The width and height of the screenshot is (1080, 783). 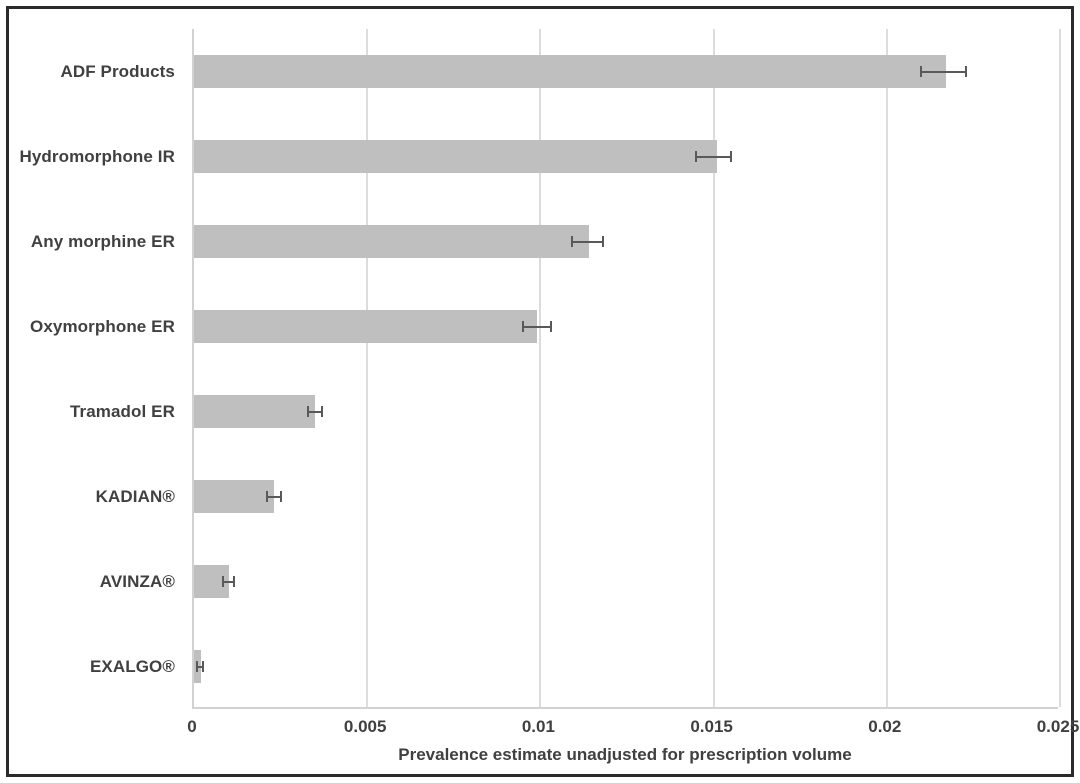 What do you see at coordinates (1060, 368) in the screenshot?
I see `gridline-x-0.025` at bounding box center [1060, 368].